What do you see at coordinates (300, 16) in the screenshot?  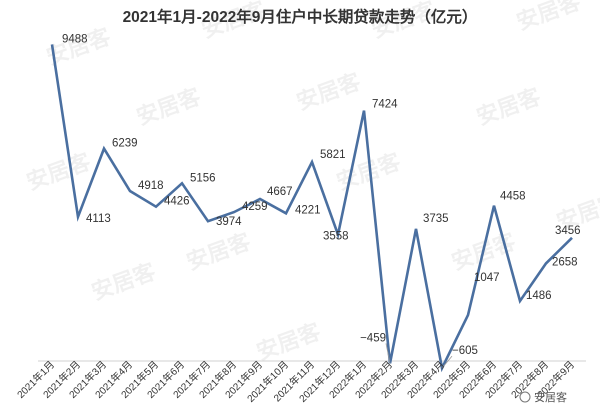 I see `chart-title: 2021年1月-2022年9月住户中长期贷款走势（亿元）` at bounding box center [300, 16].